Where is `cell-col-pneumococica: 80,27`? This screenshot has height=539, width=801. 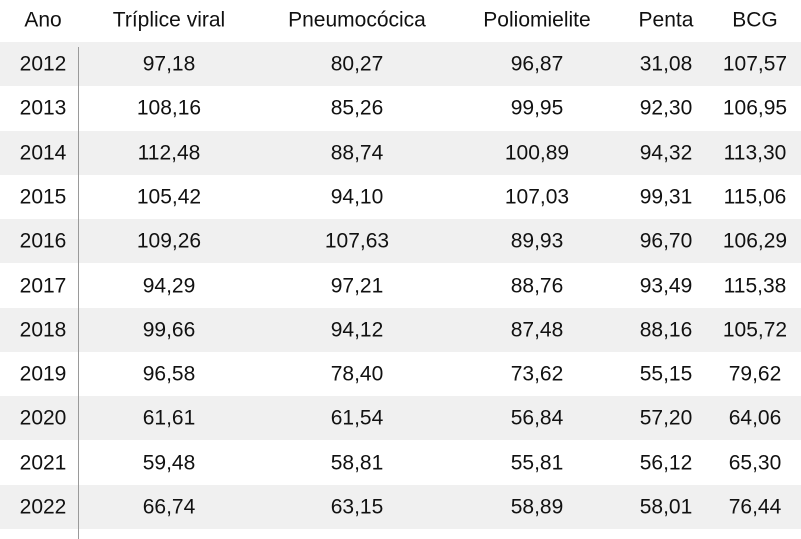
cell-col-pneumococica: 80,27 is located at coordinates (357, 64).